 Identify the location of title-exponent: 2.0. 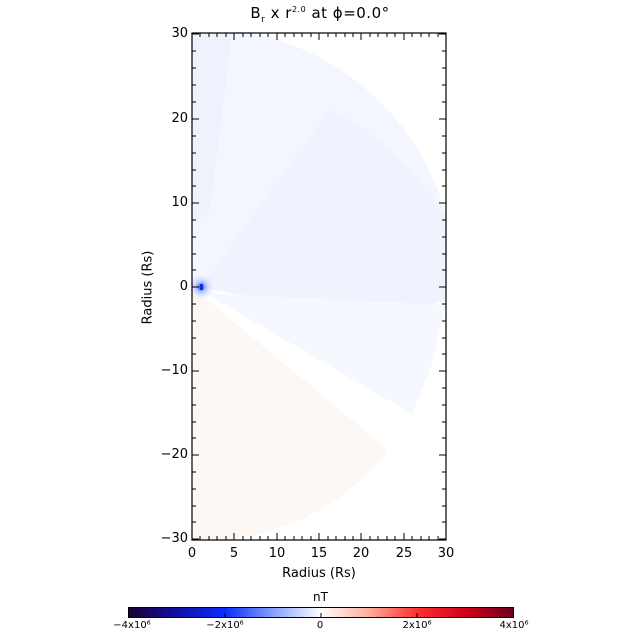
(299, 9).